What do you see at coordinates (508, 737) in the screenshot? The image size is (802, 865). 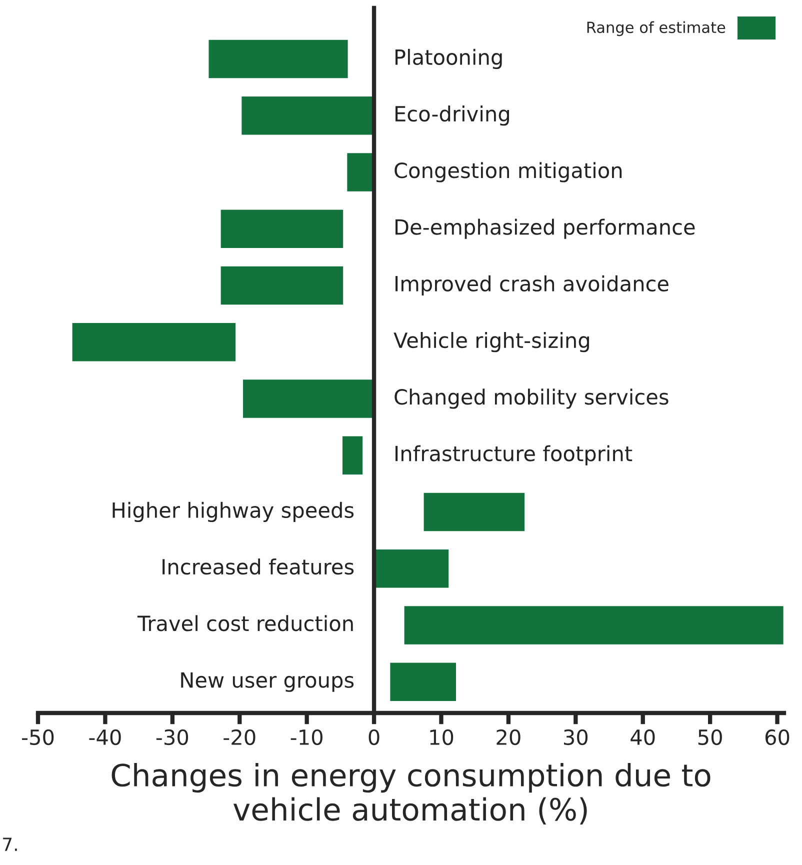 I see `x-tick-label: 20` at bounding box center [508, 737].